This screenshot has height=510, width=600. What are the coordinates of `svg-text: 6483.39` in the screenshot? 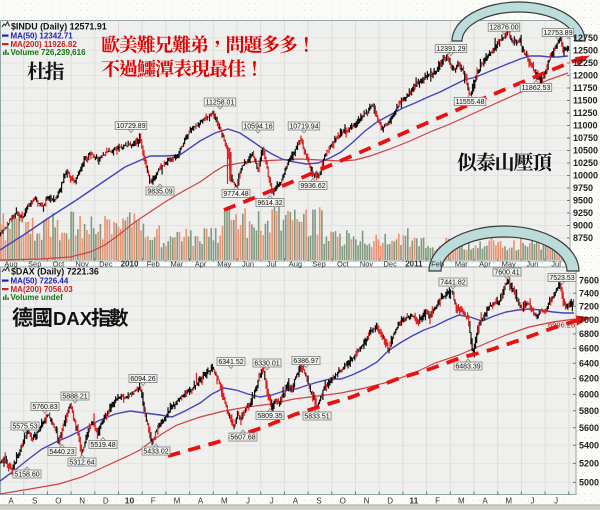 It's located at (467, 366).